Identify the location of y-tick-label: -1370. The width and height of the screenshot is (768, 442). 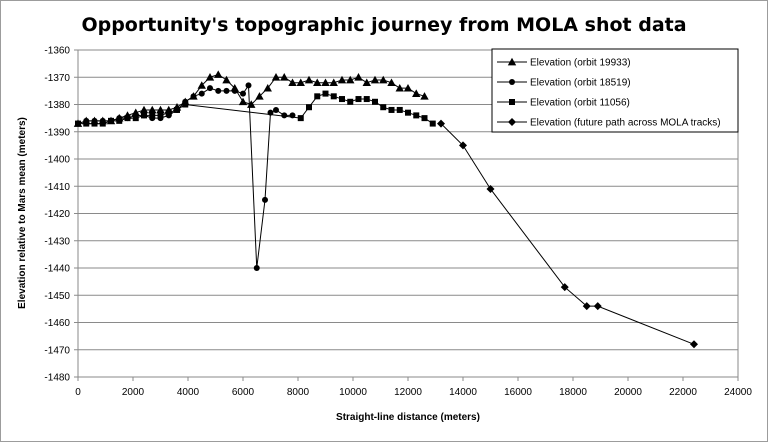
(57, 78).